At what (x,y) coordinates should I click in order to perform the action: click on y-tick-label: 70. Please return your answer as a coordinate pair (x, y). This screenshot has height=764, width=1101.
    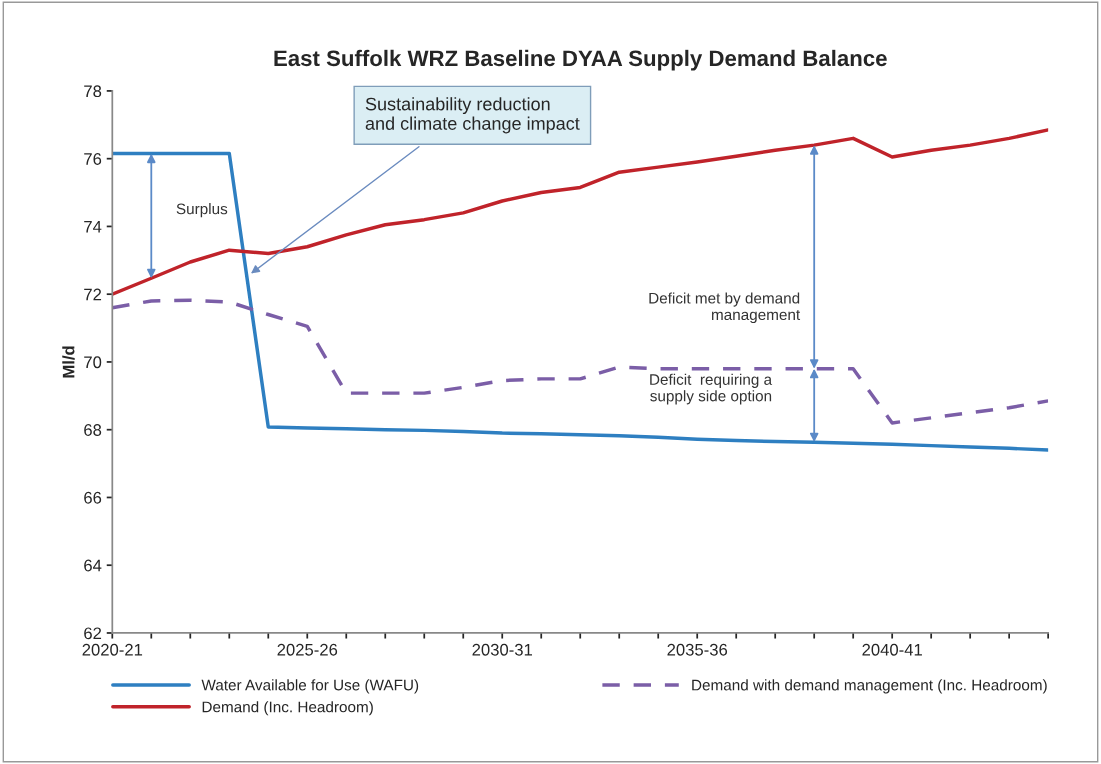
    Looking at the image, I should click on (93, 362).